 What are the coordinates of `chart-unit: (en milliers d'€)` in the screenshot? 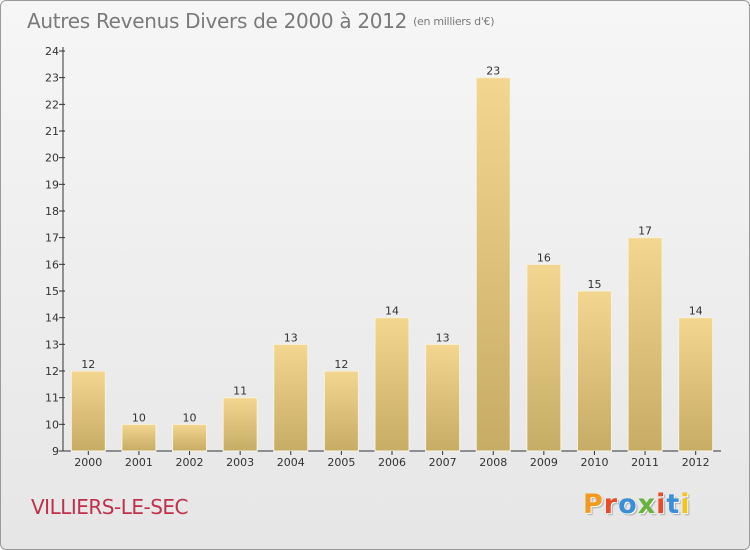 It's located at (454, 21).